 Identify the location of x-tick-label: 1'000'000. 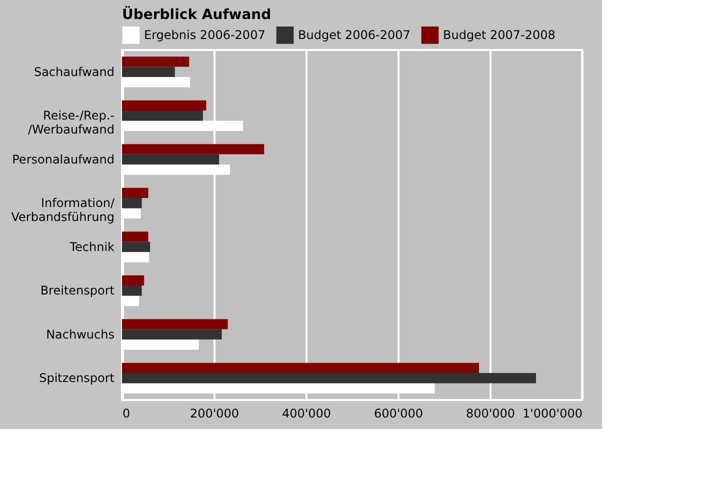
(552, 413).